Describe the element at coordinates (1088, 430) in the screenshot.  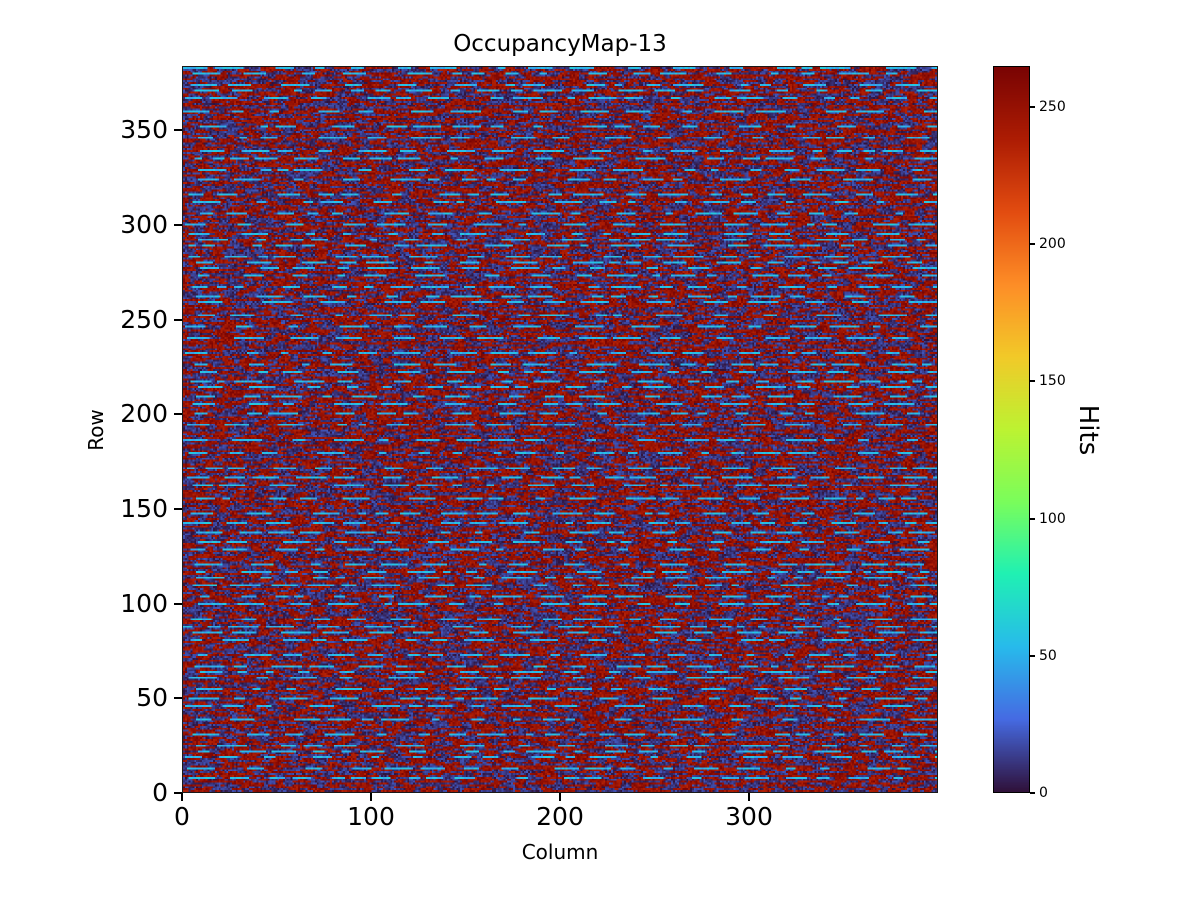
I see `colorbar-label: Hits` at that location.